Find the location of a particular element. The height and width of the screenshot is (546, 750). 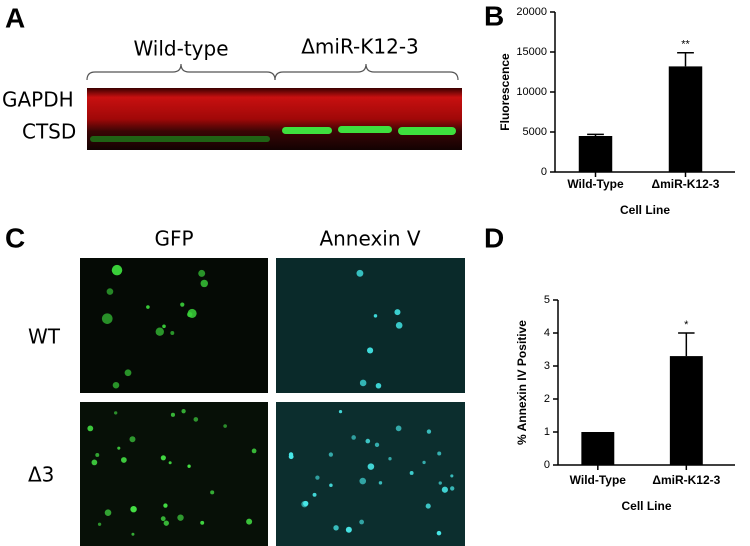

y-tick-label: 1 is located at coordinates (547, 432).